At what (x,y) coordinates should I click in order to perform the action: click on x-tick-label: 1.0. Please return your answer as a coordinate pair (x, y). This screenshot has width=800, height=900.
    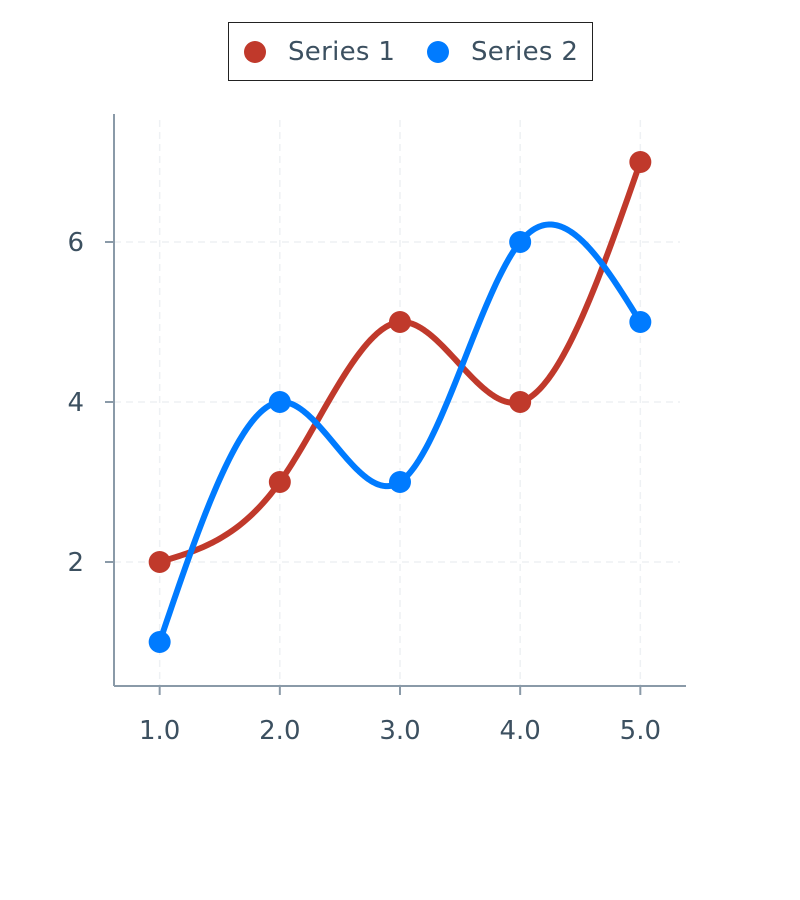
    Looking at the image, I should click on (159, 731).